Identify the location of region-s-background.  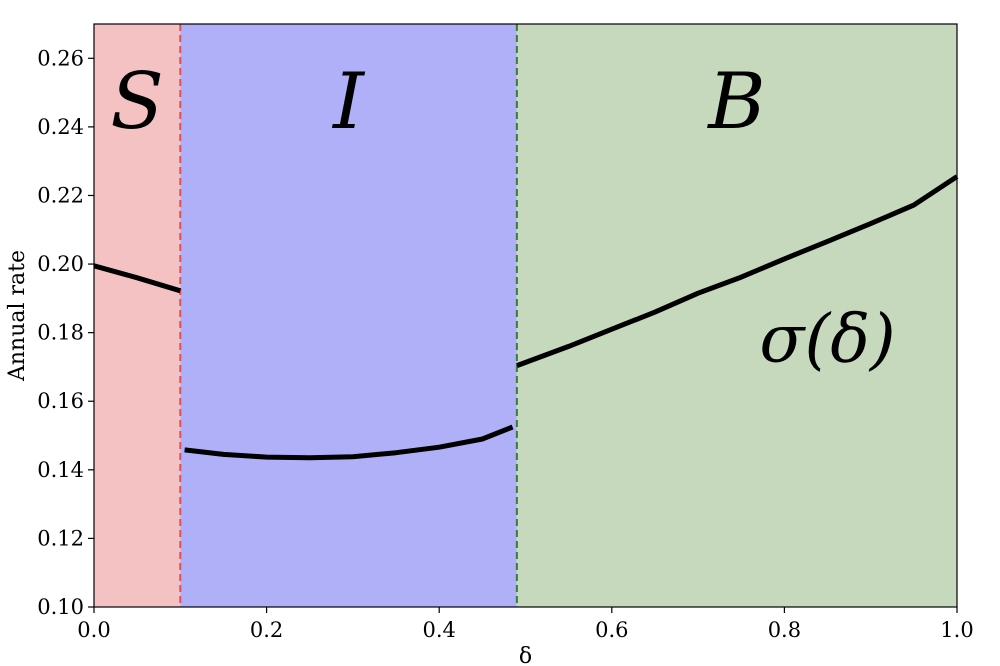
(137, 315).